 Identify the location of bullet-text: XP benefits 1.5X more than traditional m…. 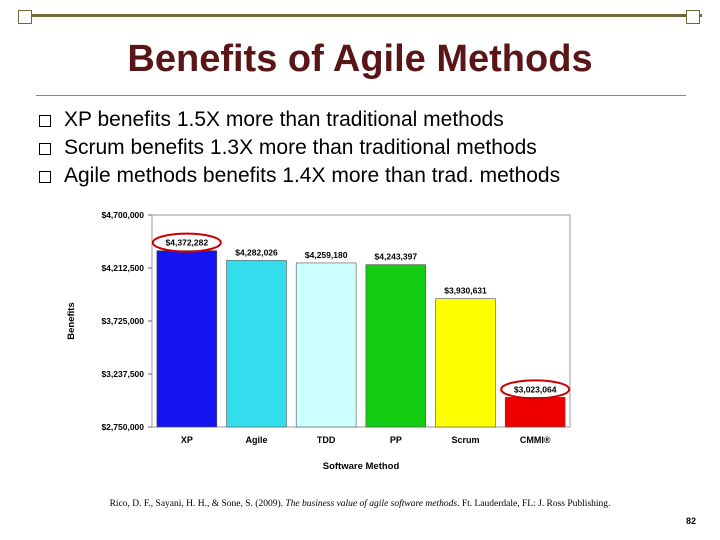
(284, 119).